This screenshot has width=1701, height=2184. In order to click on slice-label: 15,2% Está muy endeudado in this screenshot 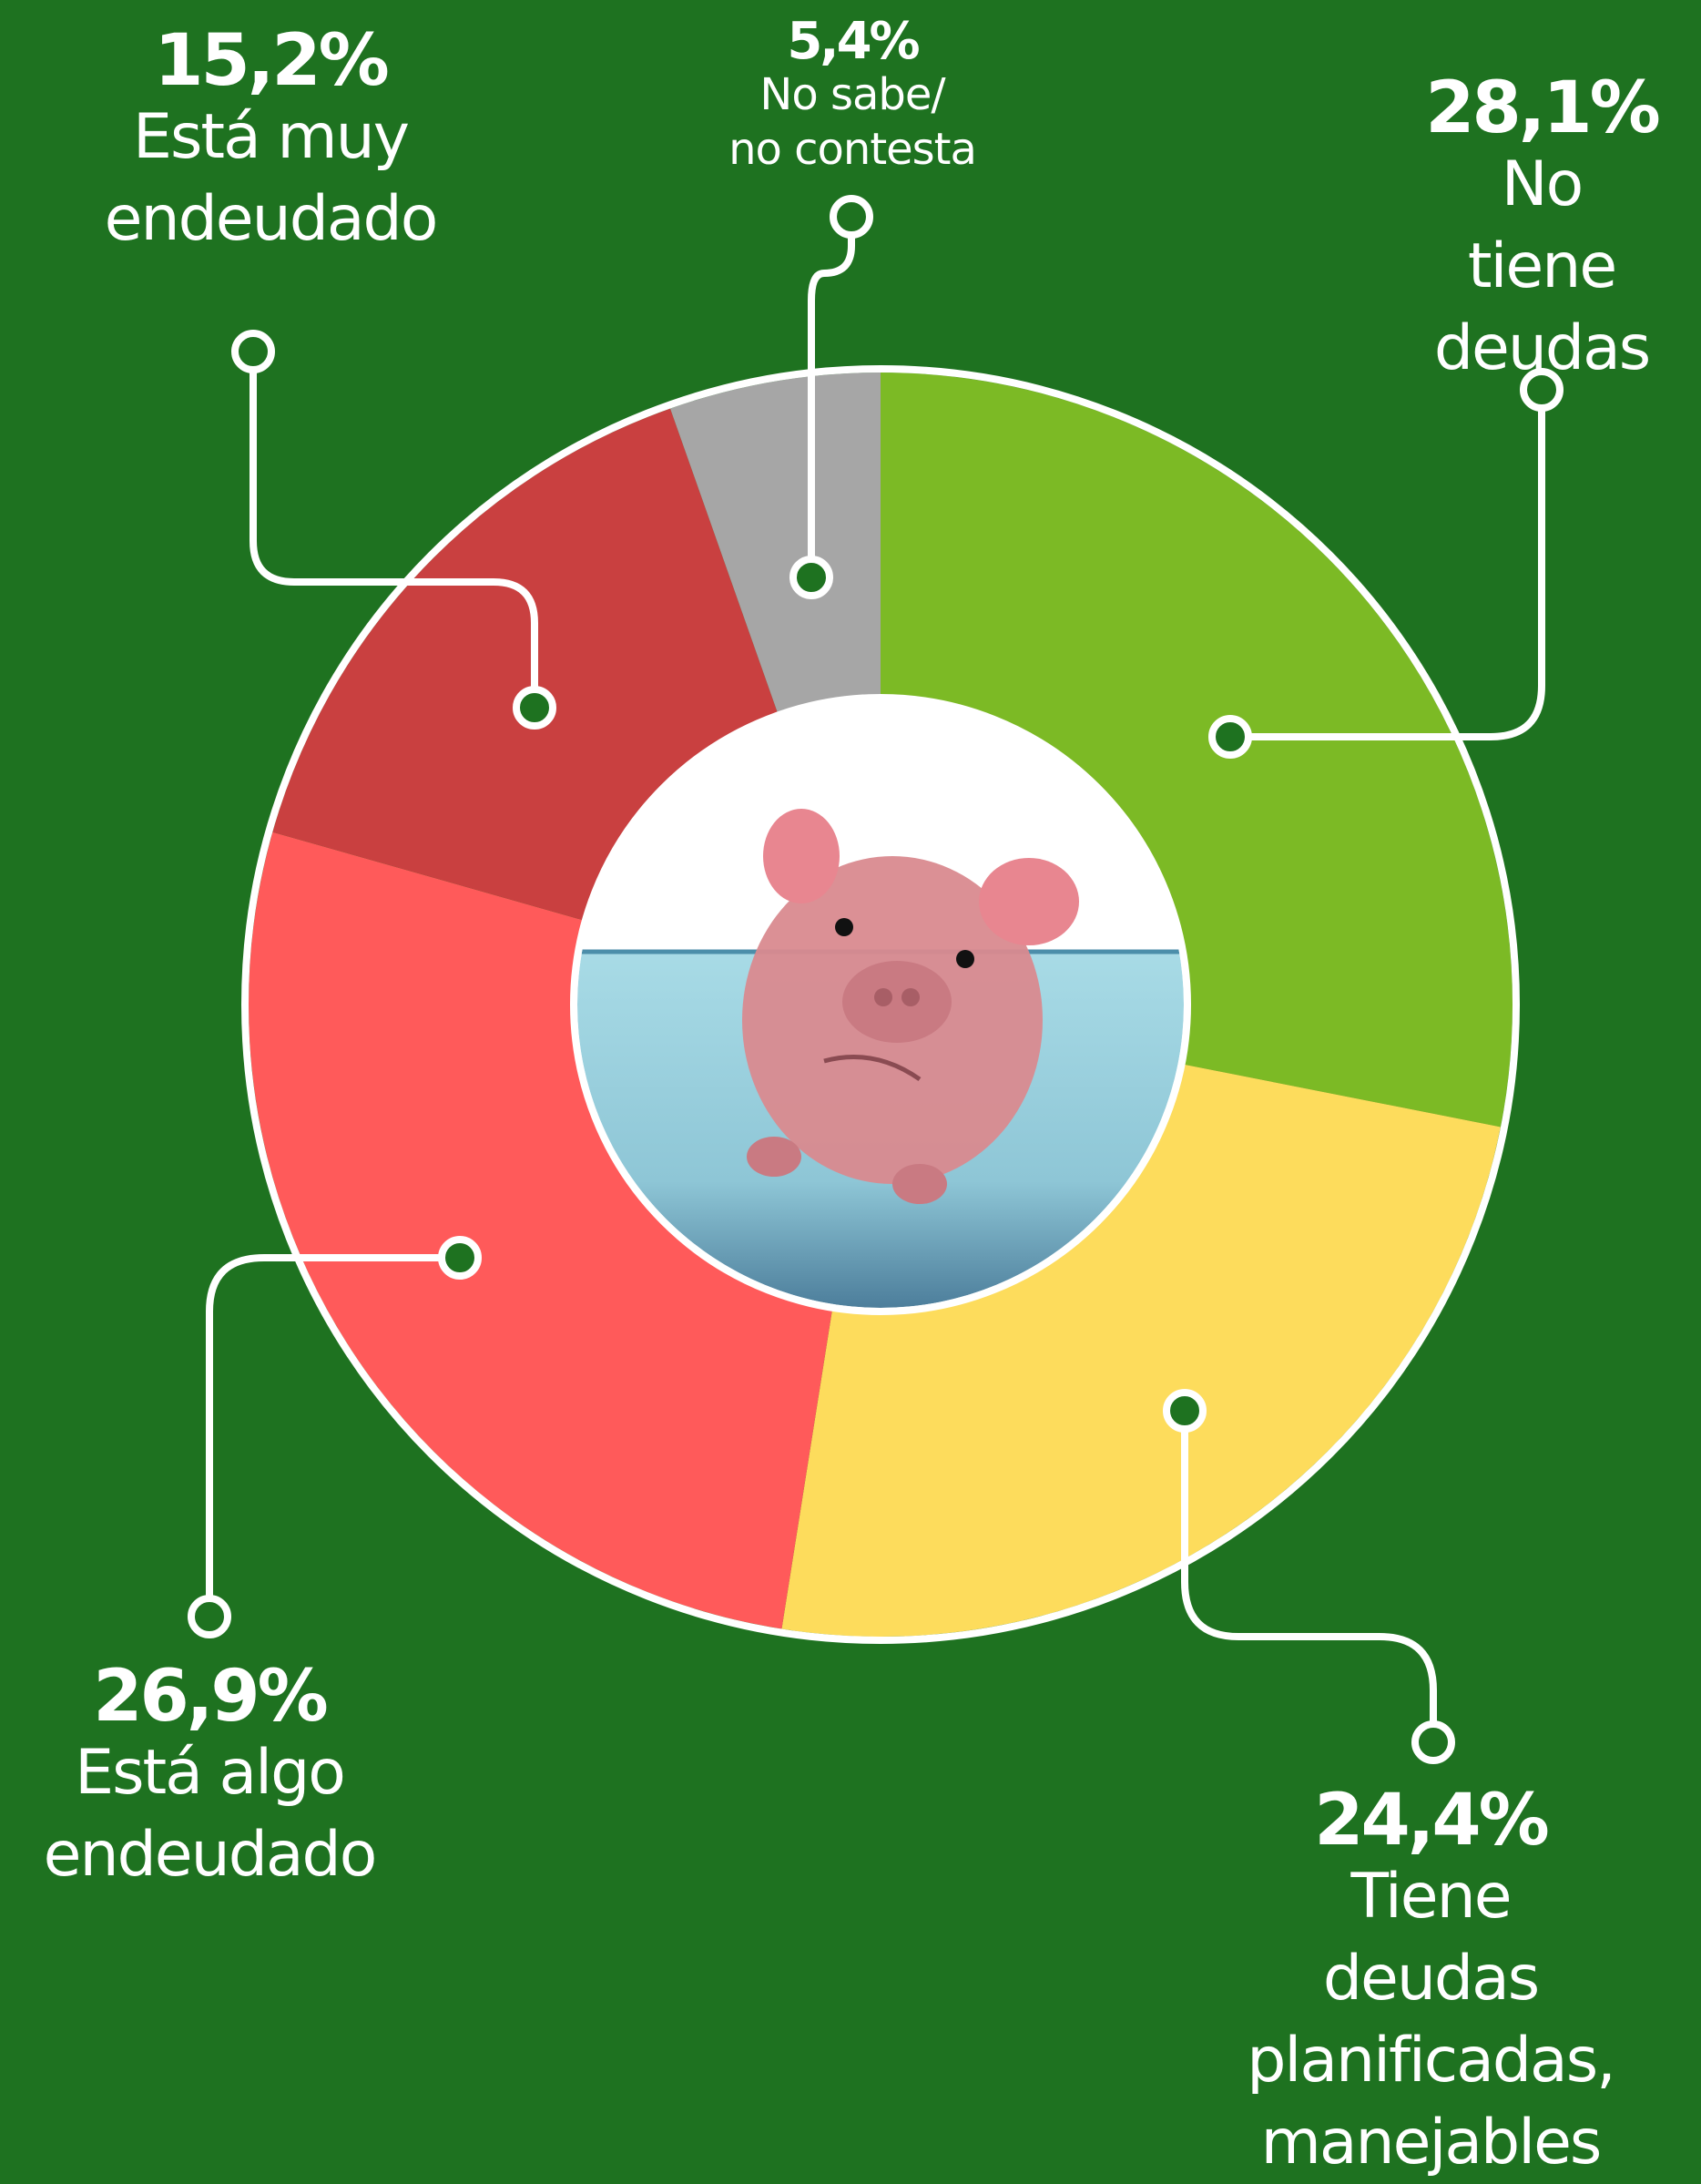, I will do `click(271, 140)`.